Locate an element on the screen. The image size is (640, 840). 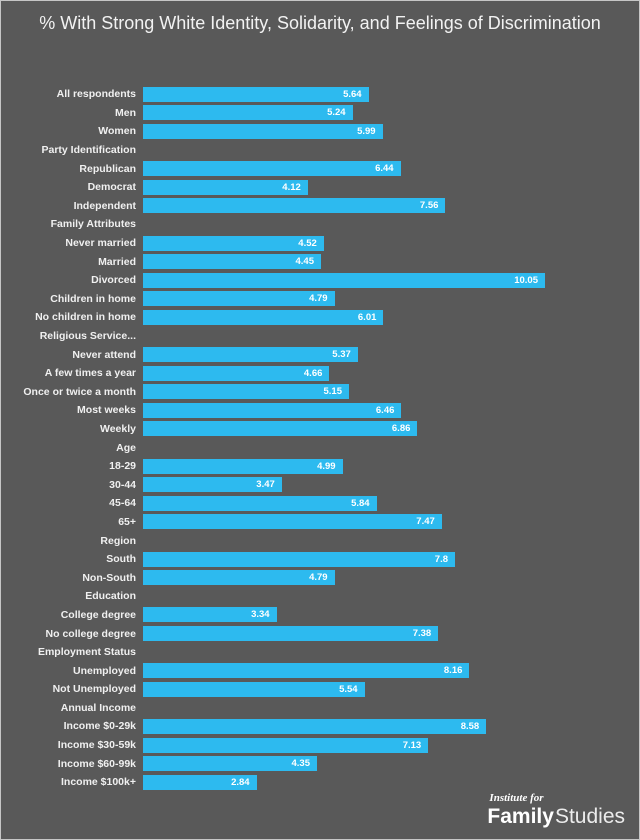
bar-track: 5.64 is located at coordinates (391, 94).